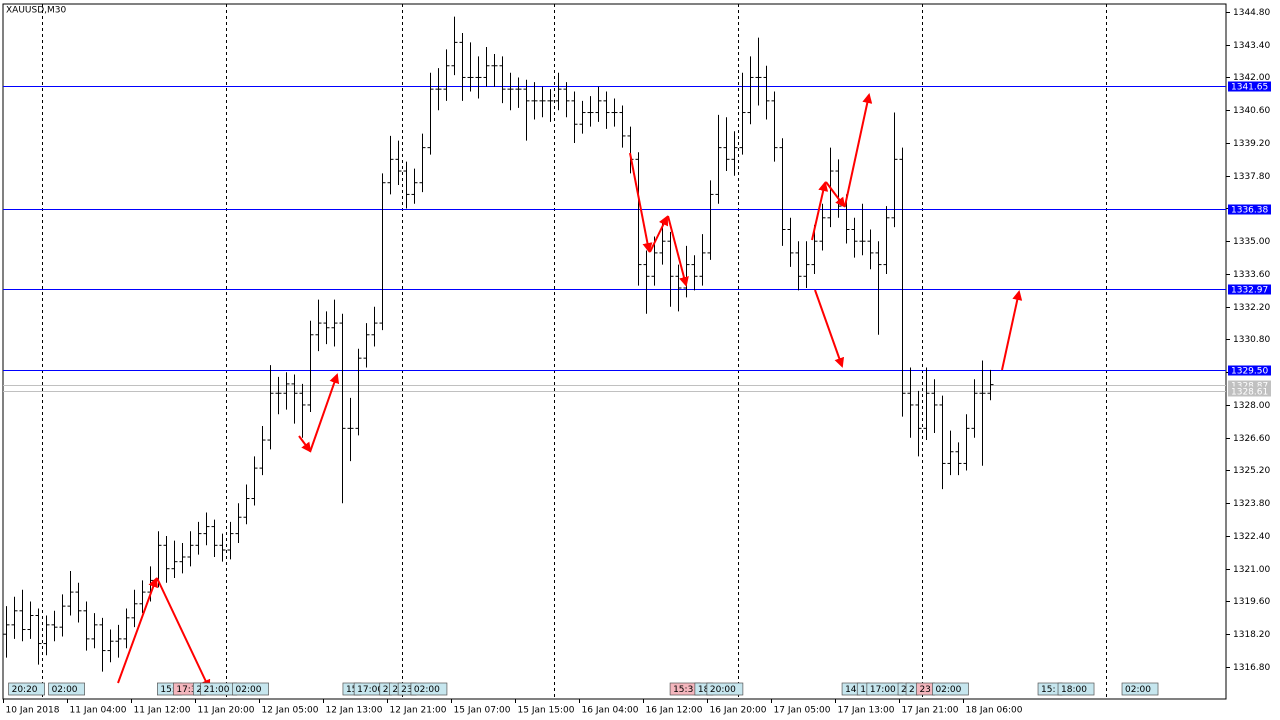 The image size is (1280, 720). What do you see at coordinates (162, 711) in the screenshot?
I see `x-tick-label: 11 Jan 12:00` at bounding box center [162, 711].